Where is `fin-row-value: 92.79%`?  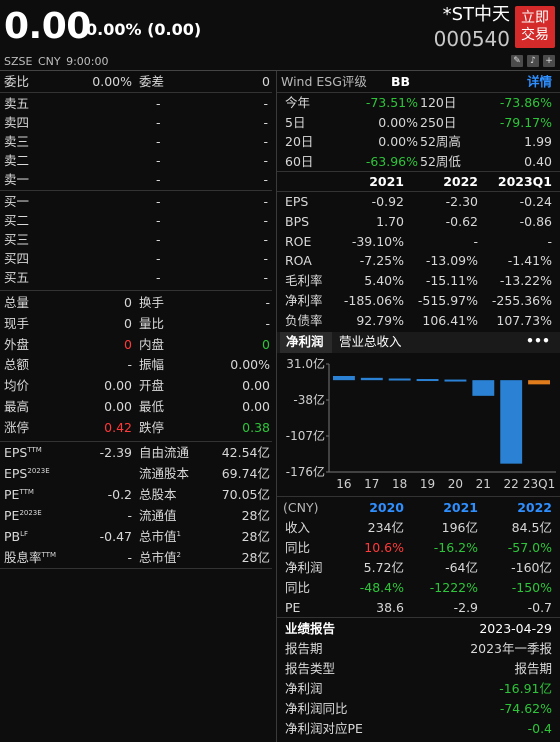
fin-row-value: 92.79% is located at coordinates (380, 320).